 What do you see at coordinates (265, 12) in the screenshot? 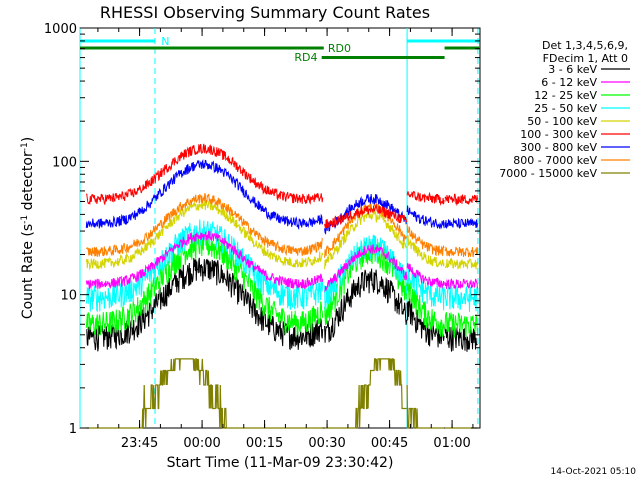
I see `chart-title: RHESSI Observing Summary Count Rates` at bounding box center [265, 12].